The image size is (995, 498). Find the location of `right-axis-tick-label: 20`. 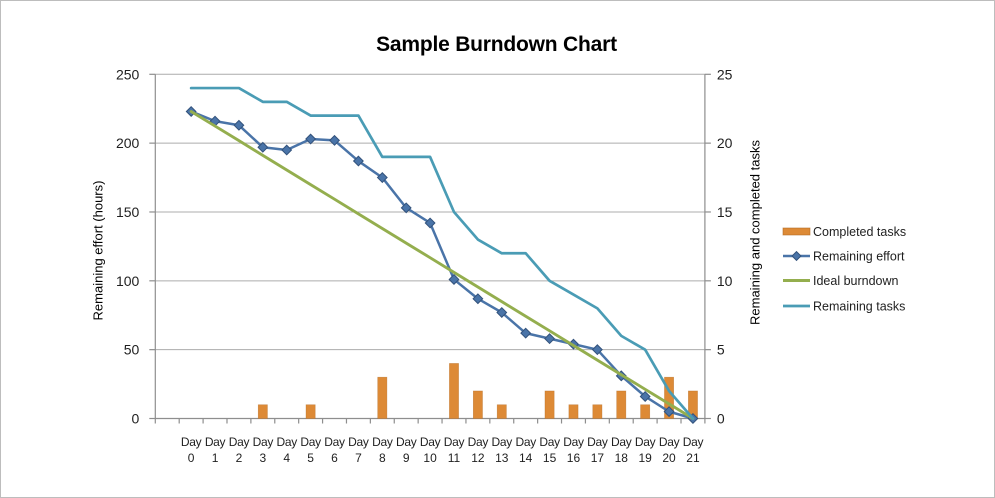

right-axis-tick-label: 20 is located at coordinates (725, 143).